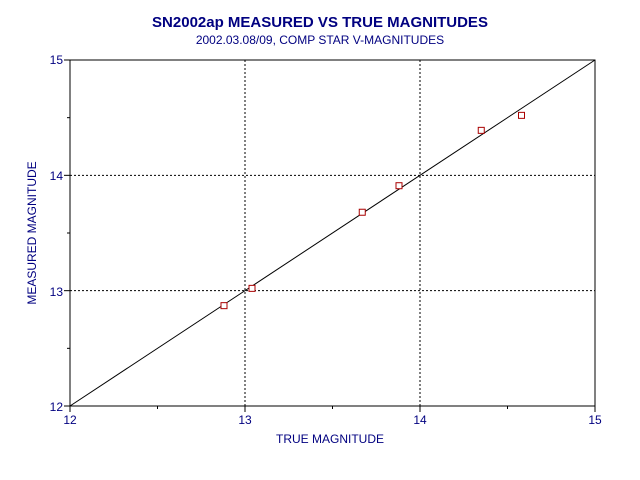 The height and width of the screenshot is (480, 640). Describe the element at coordinates (57, 292) in the screenshot. I see `y-tick-label: 13` at that location.